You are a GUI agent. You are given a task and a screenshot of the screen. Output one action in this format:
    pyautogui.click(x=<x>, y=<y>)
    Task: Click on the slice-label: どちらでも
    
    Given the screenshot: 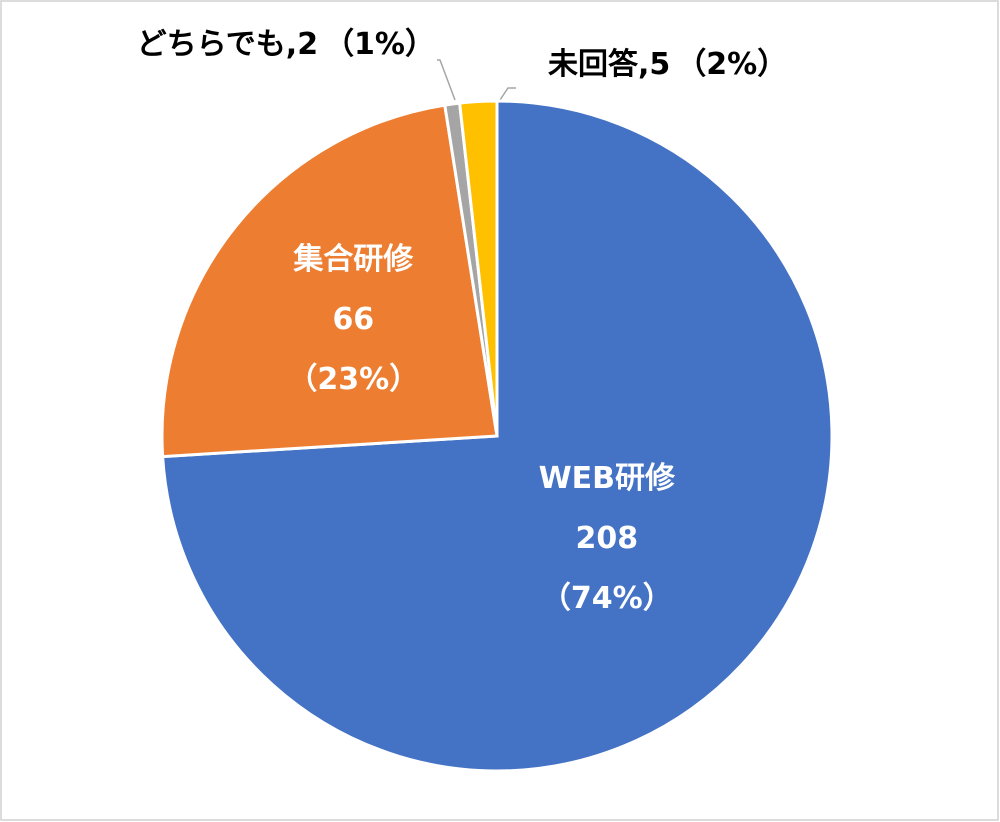 What is the action you would take?
    pyautogui.click(x=211, y=44)
    